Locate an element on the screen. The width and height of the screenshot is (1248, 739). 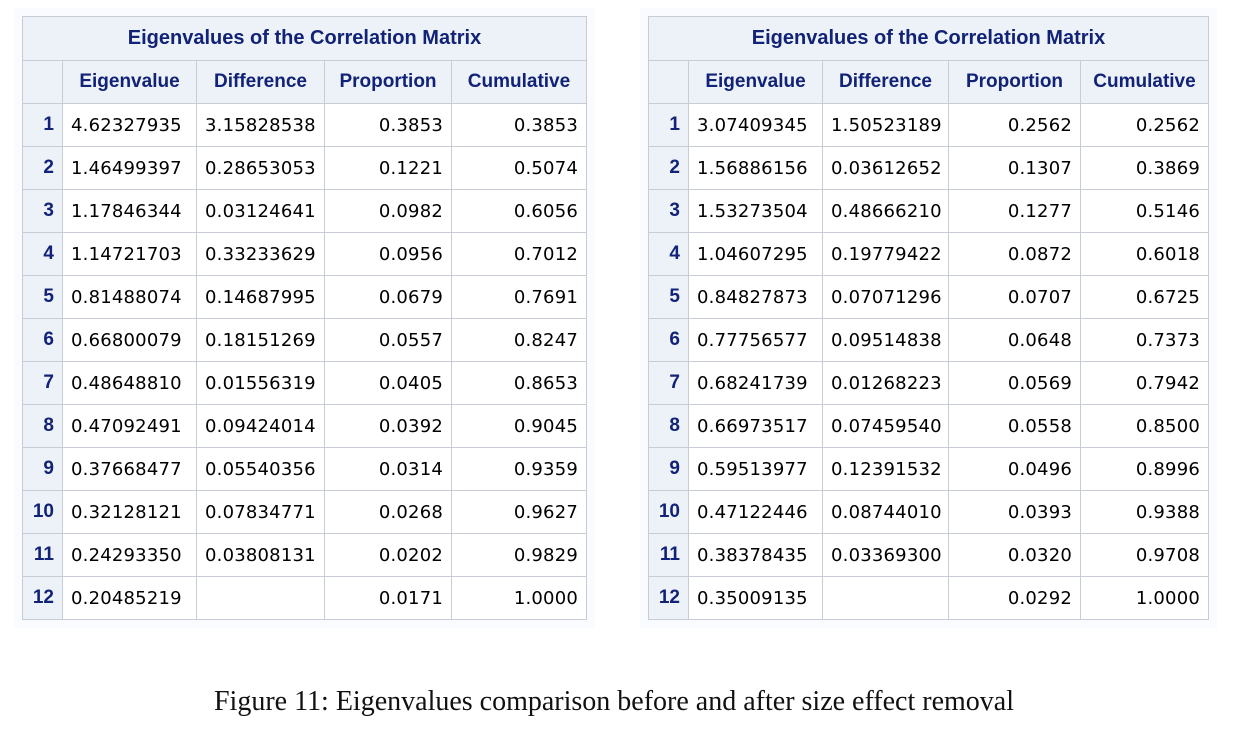
table-row: 6 0.66800079 0.18151269 0.0557 0.8247 is located at coordinates (304, 340).